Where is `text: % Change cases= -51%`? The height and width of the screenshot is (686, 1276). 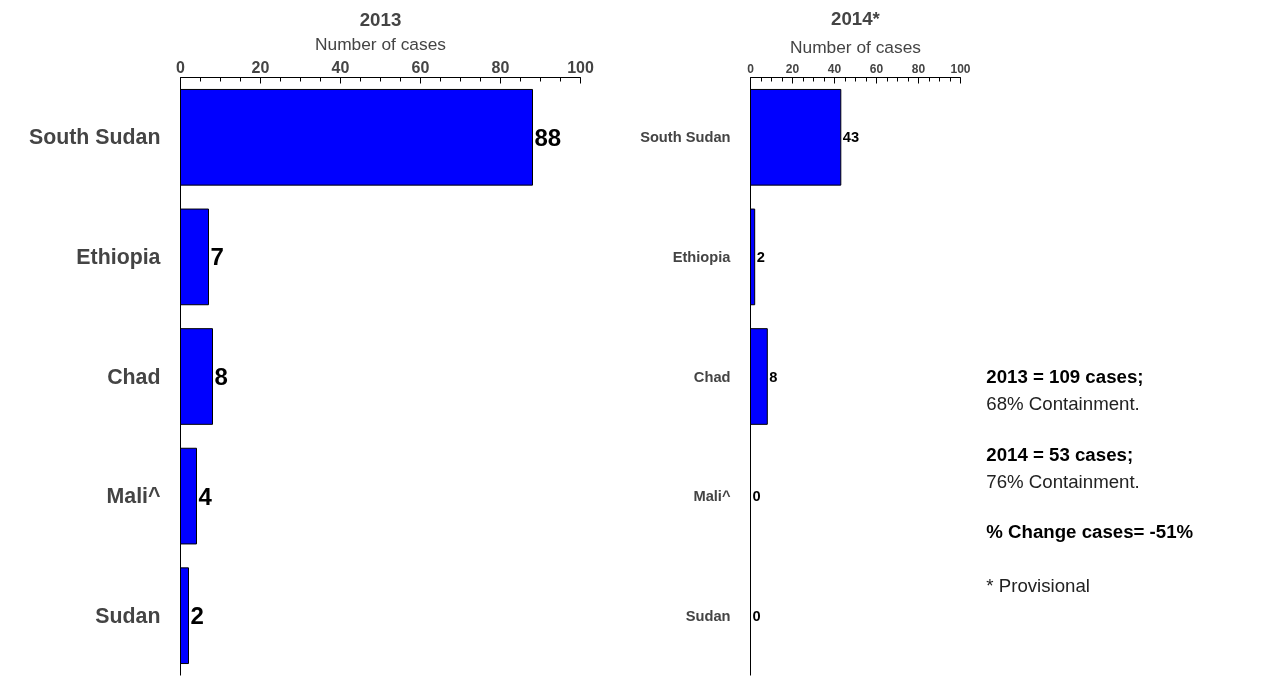 text: % Change cases= -51% is located at coordinates (1090, 532).